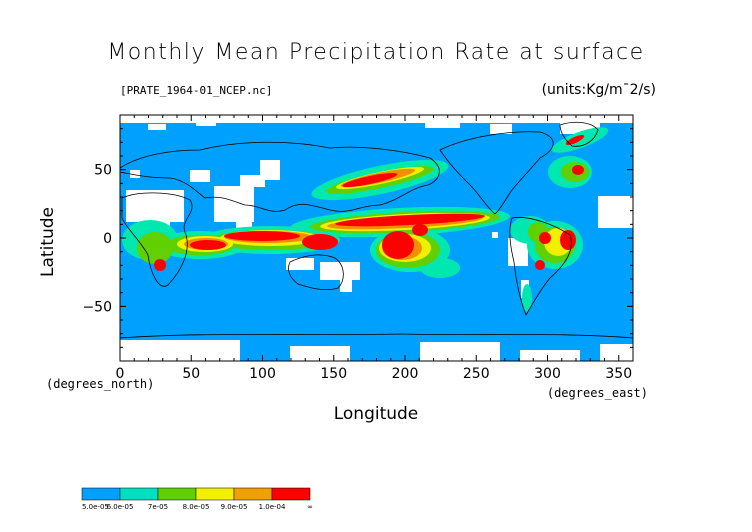 Image resolution: width=752 pixels, height=532 pixels. What do you see at coordinates (97, 307) in the screenshot?
I see `y-tick-label: −50` at bounding box center [97, 307].